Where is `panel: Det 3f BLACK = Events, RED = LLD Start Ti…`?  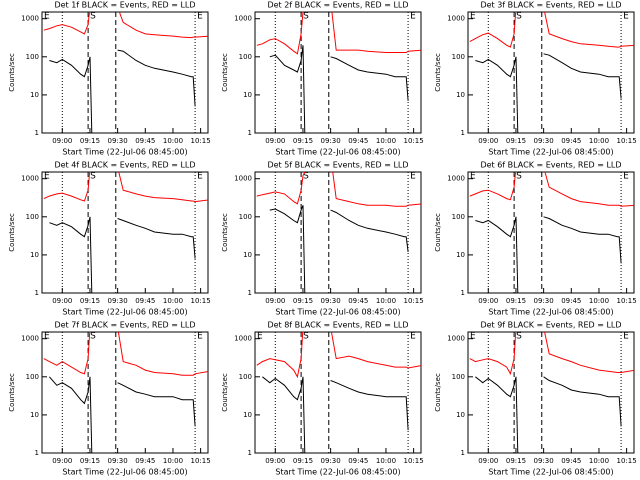 panel: Det 3f BLACK = Events, RED = LLD Start Ti… is located at coordinates (535, 79).